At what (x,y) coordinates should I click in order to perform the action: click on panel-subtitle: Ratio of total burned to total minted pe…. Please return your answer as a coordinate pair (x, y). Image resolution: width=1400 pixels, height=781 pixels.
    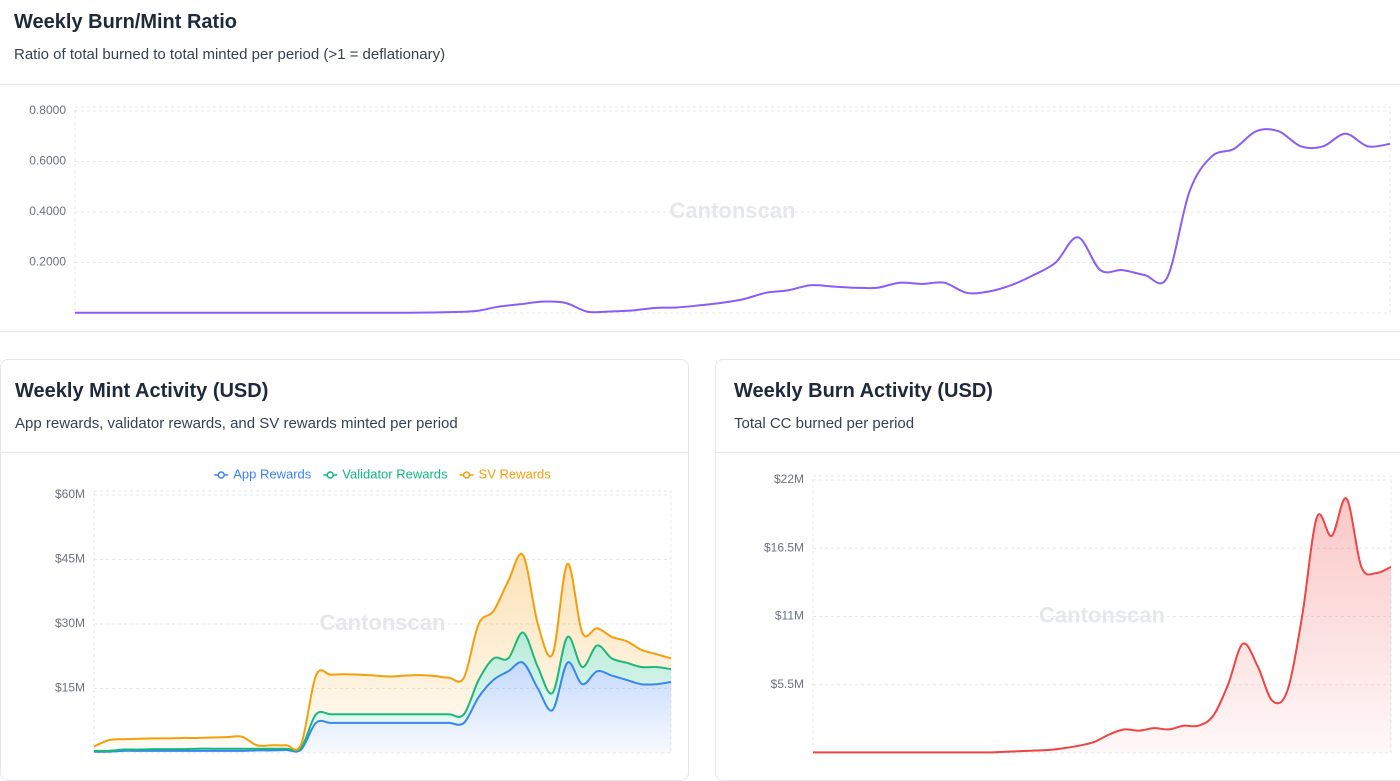
    Looking at the image, I should click on (230, 54).